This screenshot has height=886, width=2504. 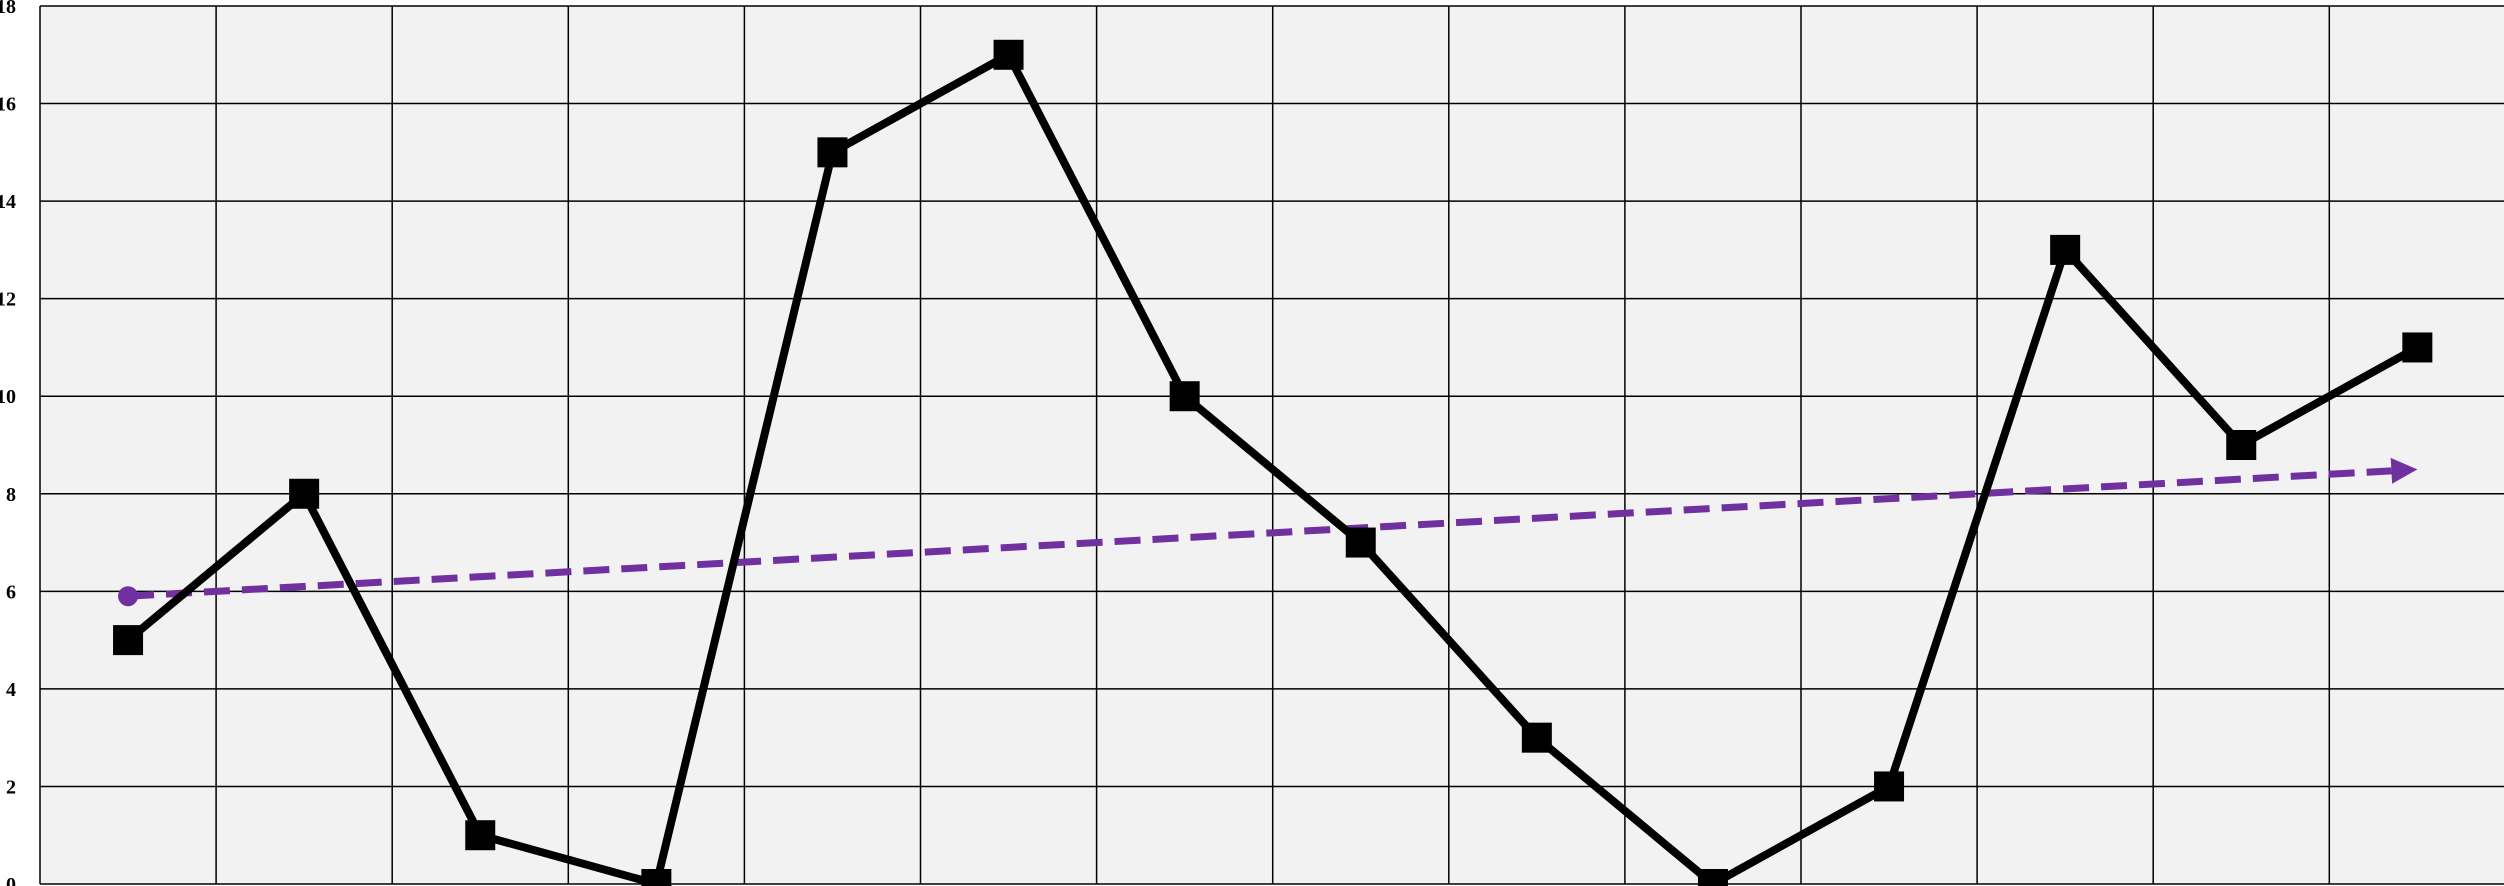 I want to click on y-tick-label: 18, so click(x=8, y=9).